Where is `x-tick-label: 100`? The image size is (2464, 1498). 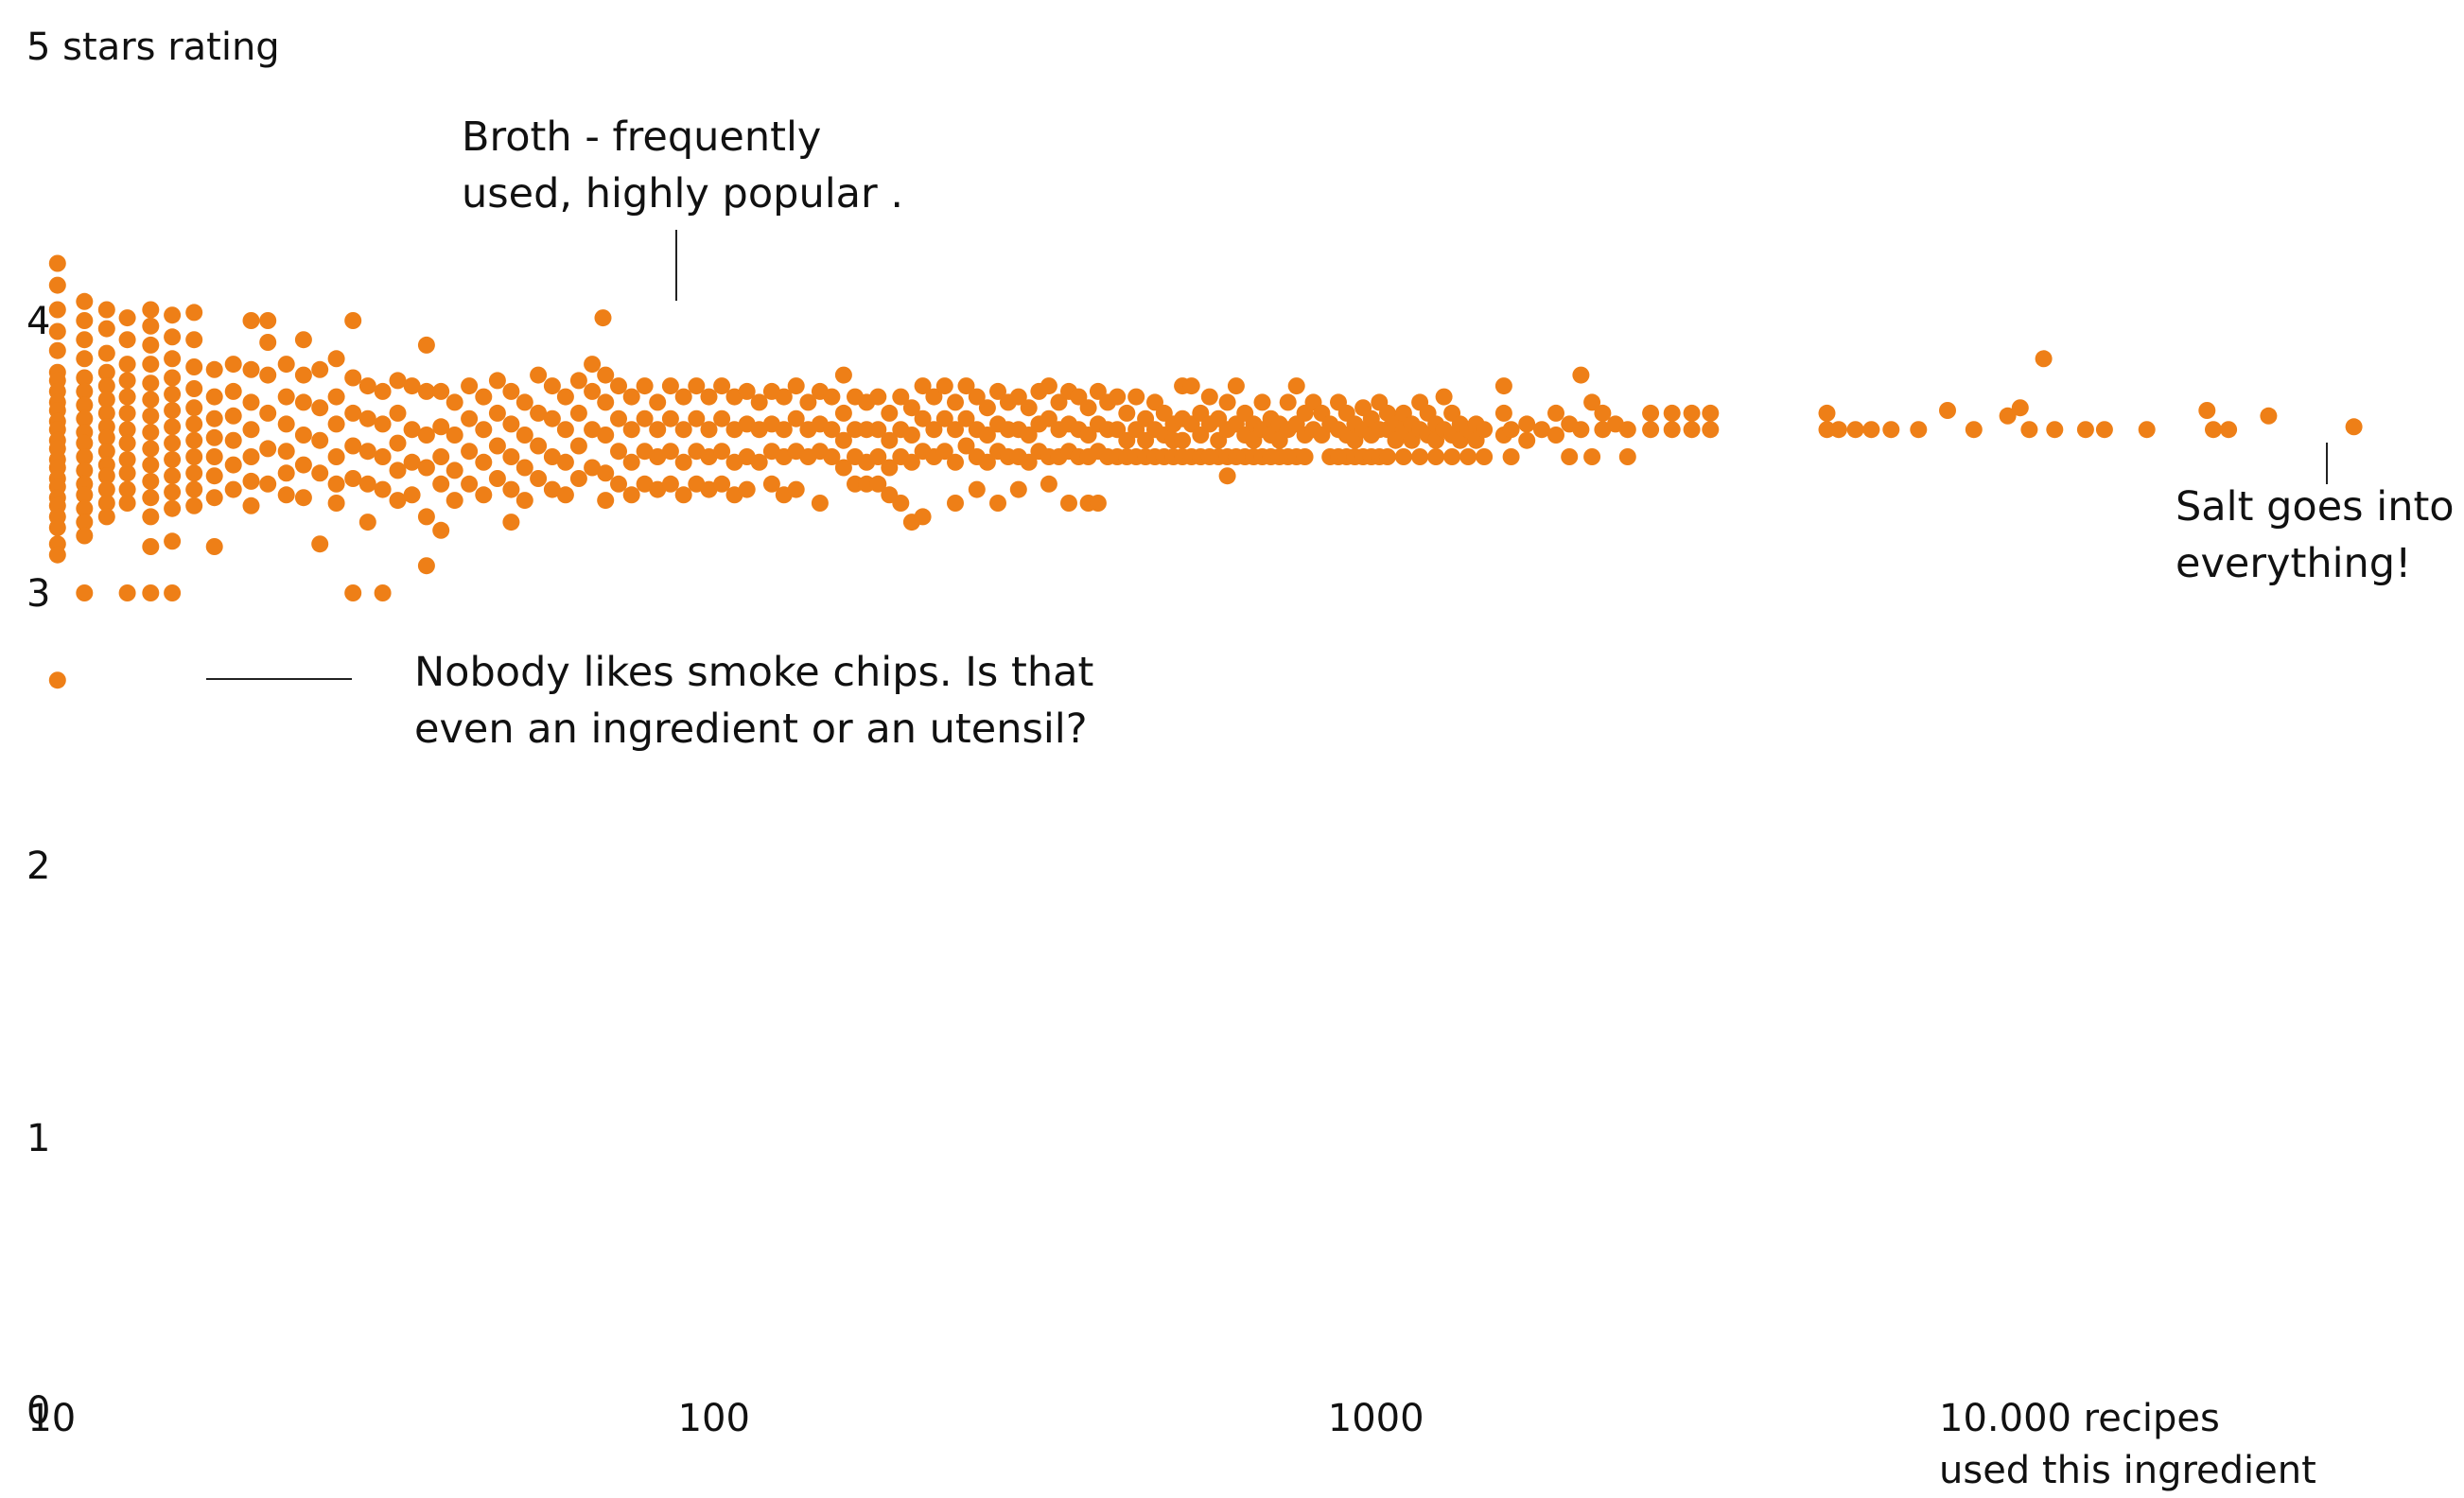
x-tick-label: 100 is located at coordinates (714, 1418).